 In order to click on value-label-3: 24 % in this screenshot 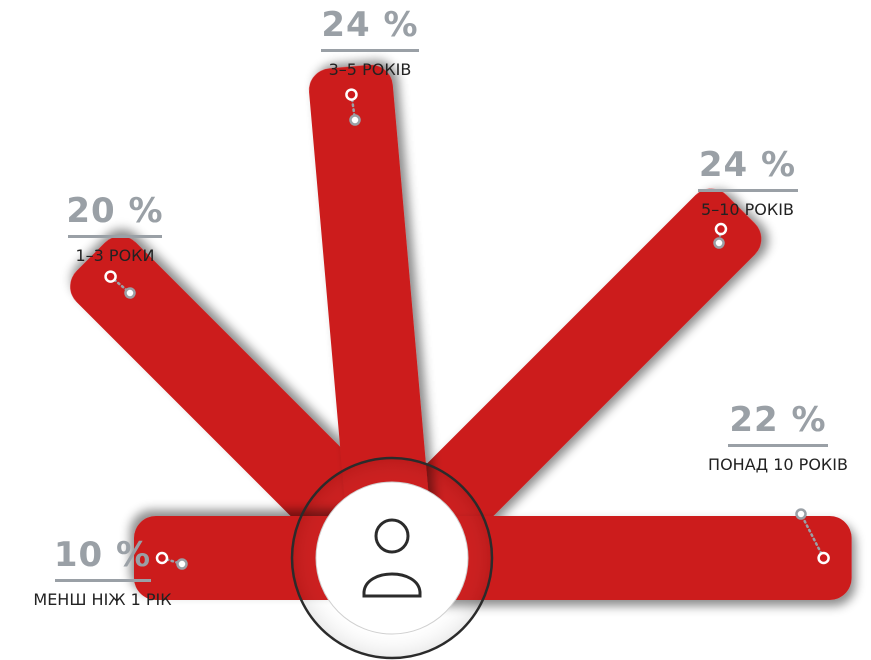, I will do `click(747, 165)`.